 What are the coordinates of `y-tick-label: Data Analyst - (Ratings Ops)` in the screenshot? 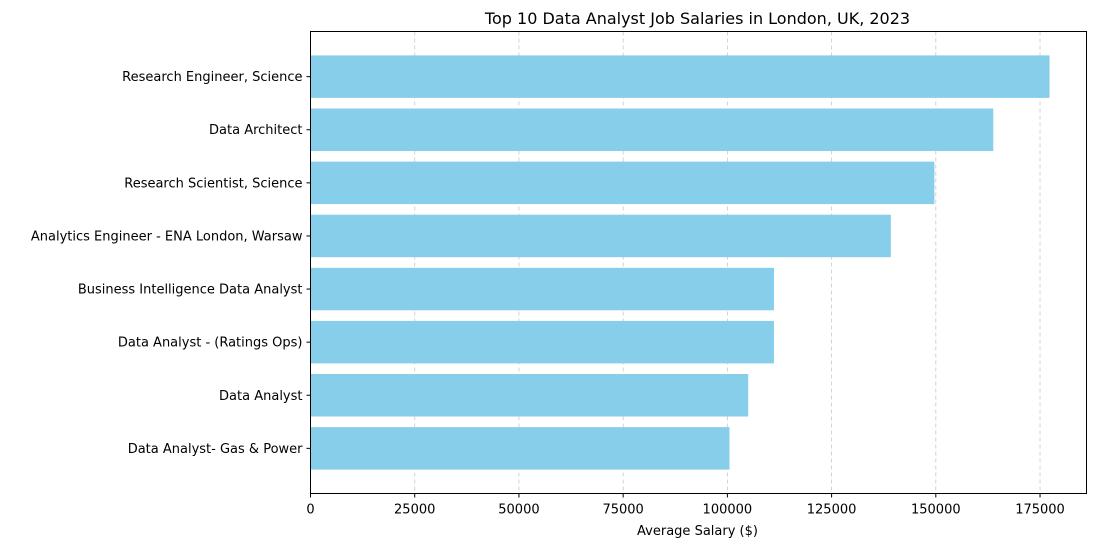 It's located at (210, 343).